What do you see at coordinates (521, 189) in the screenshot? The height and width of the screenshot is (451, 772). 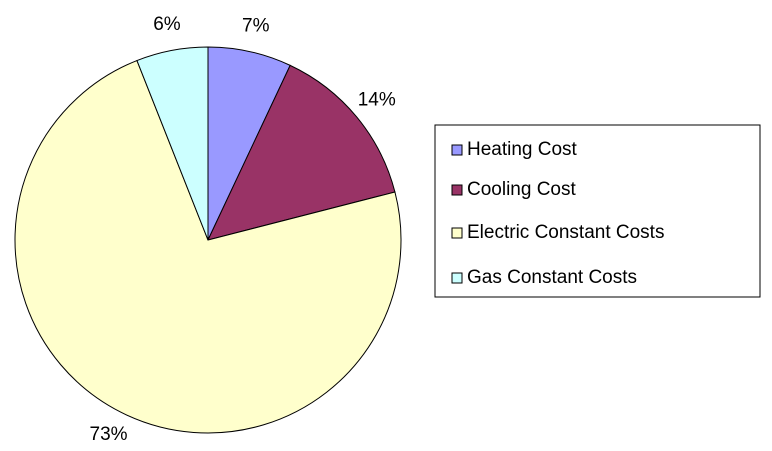 I see `legend-label: Cooling Cost` at bounding box center [521, 189].